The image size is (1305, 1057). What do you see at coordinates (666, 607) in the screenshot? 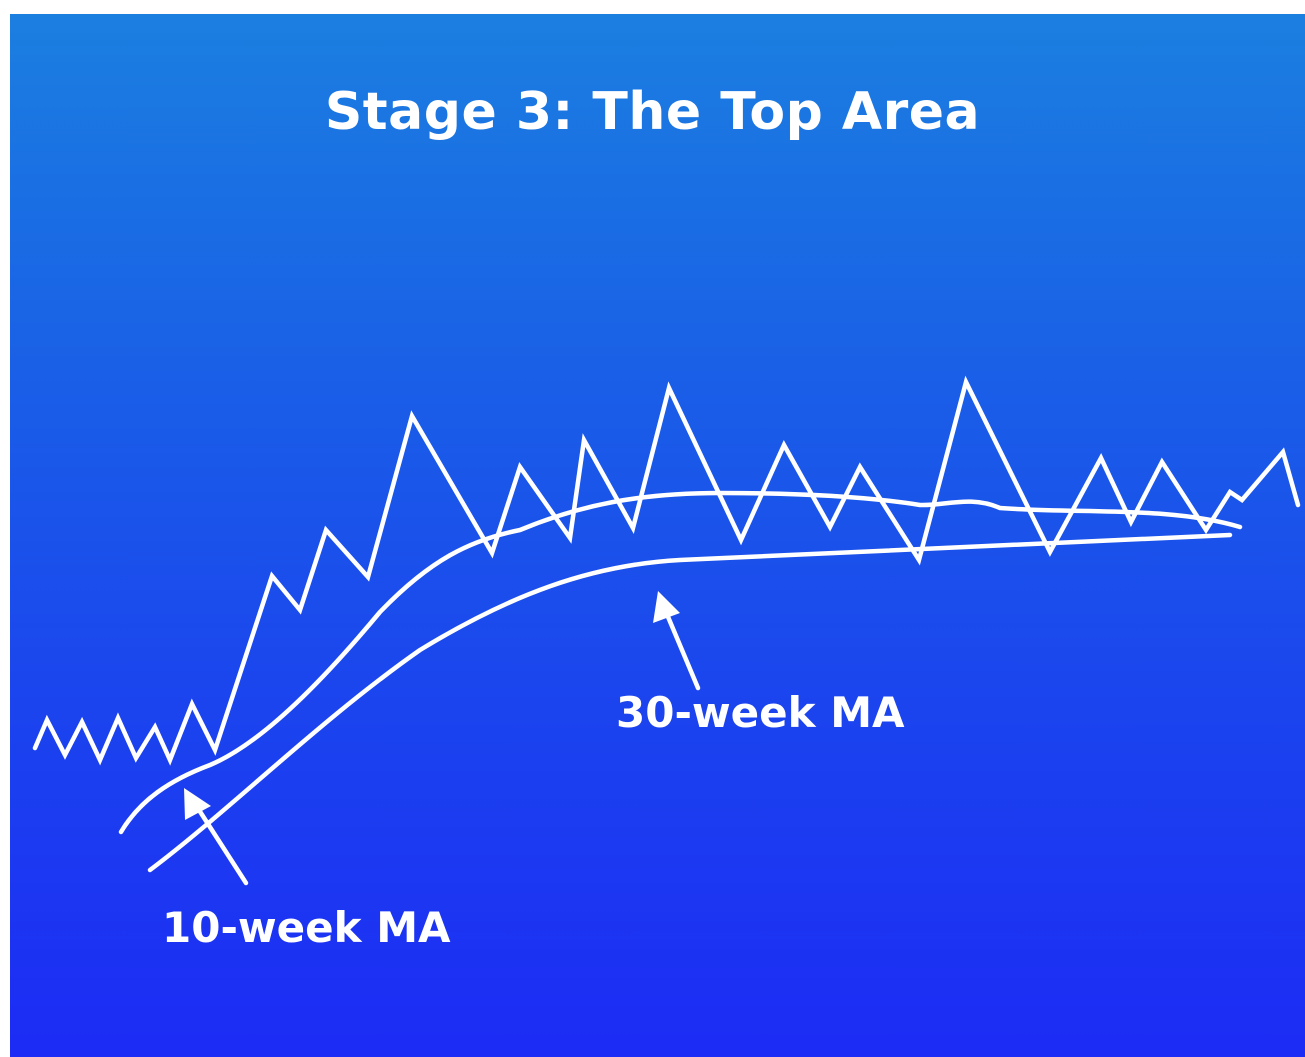
I see `ma30-arrowhead` at bounding box center [666, 607].